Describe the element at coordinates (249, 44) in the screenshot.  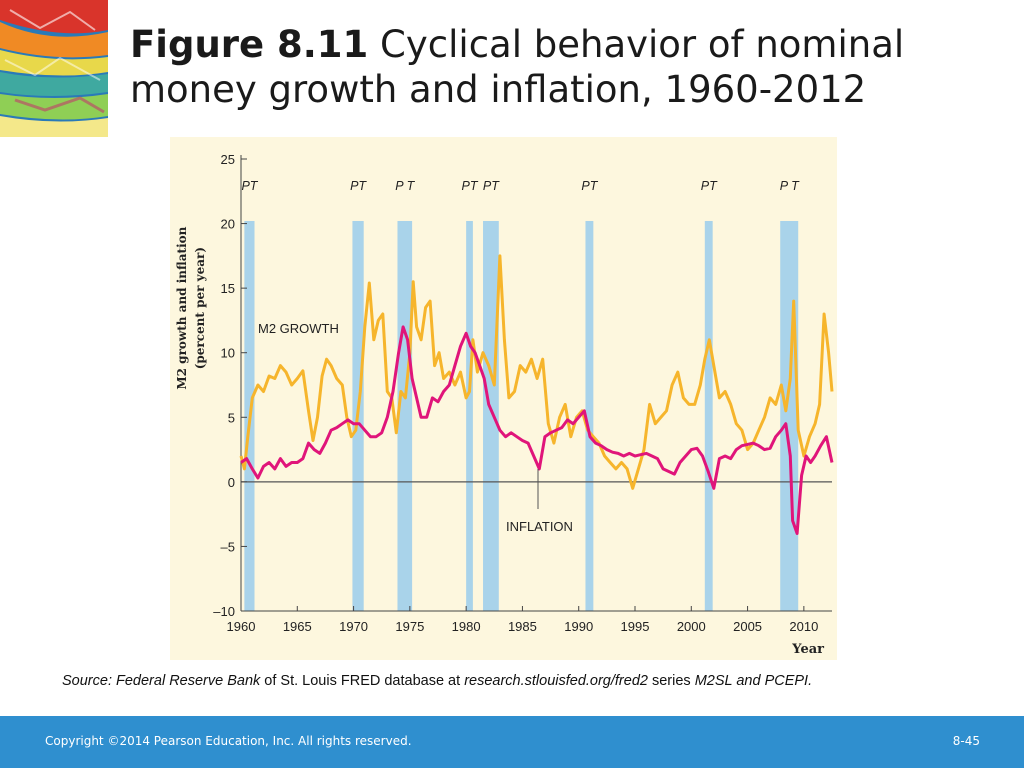
I see `figure-number: Figure 8.11` at that location.